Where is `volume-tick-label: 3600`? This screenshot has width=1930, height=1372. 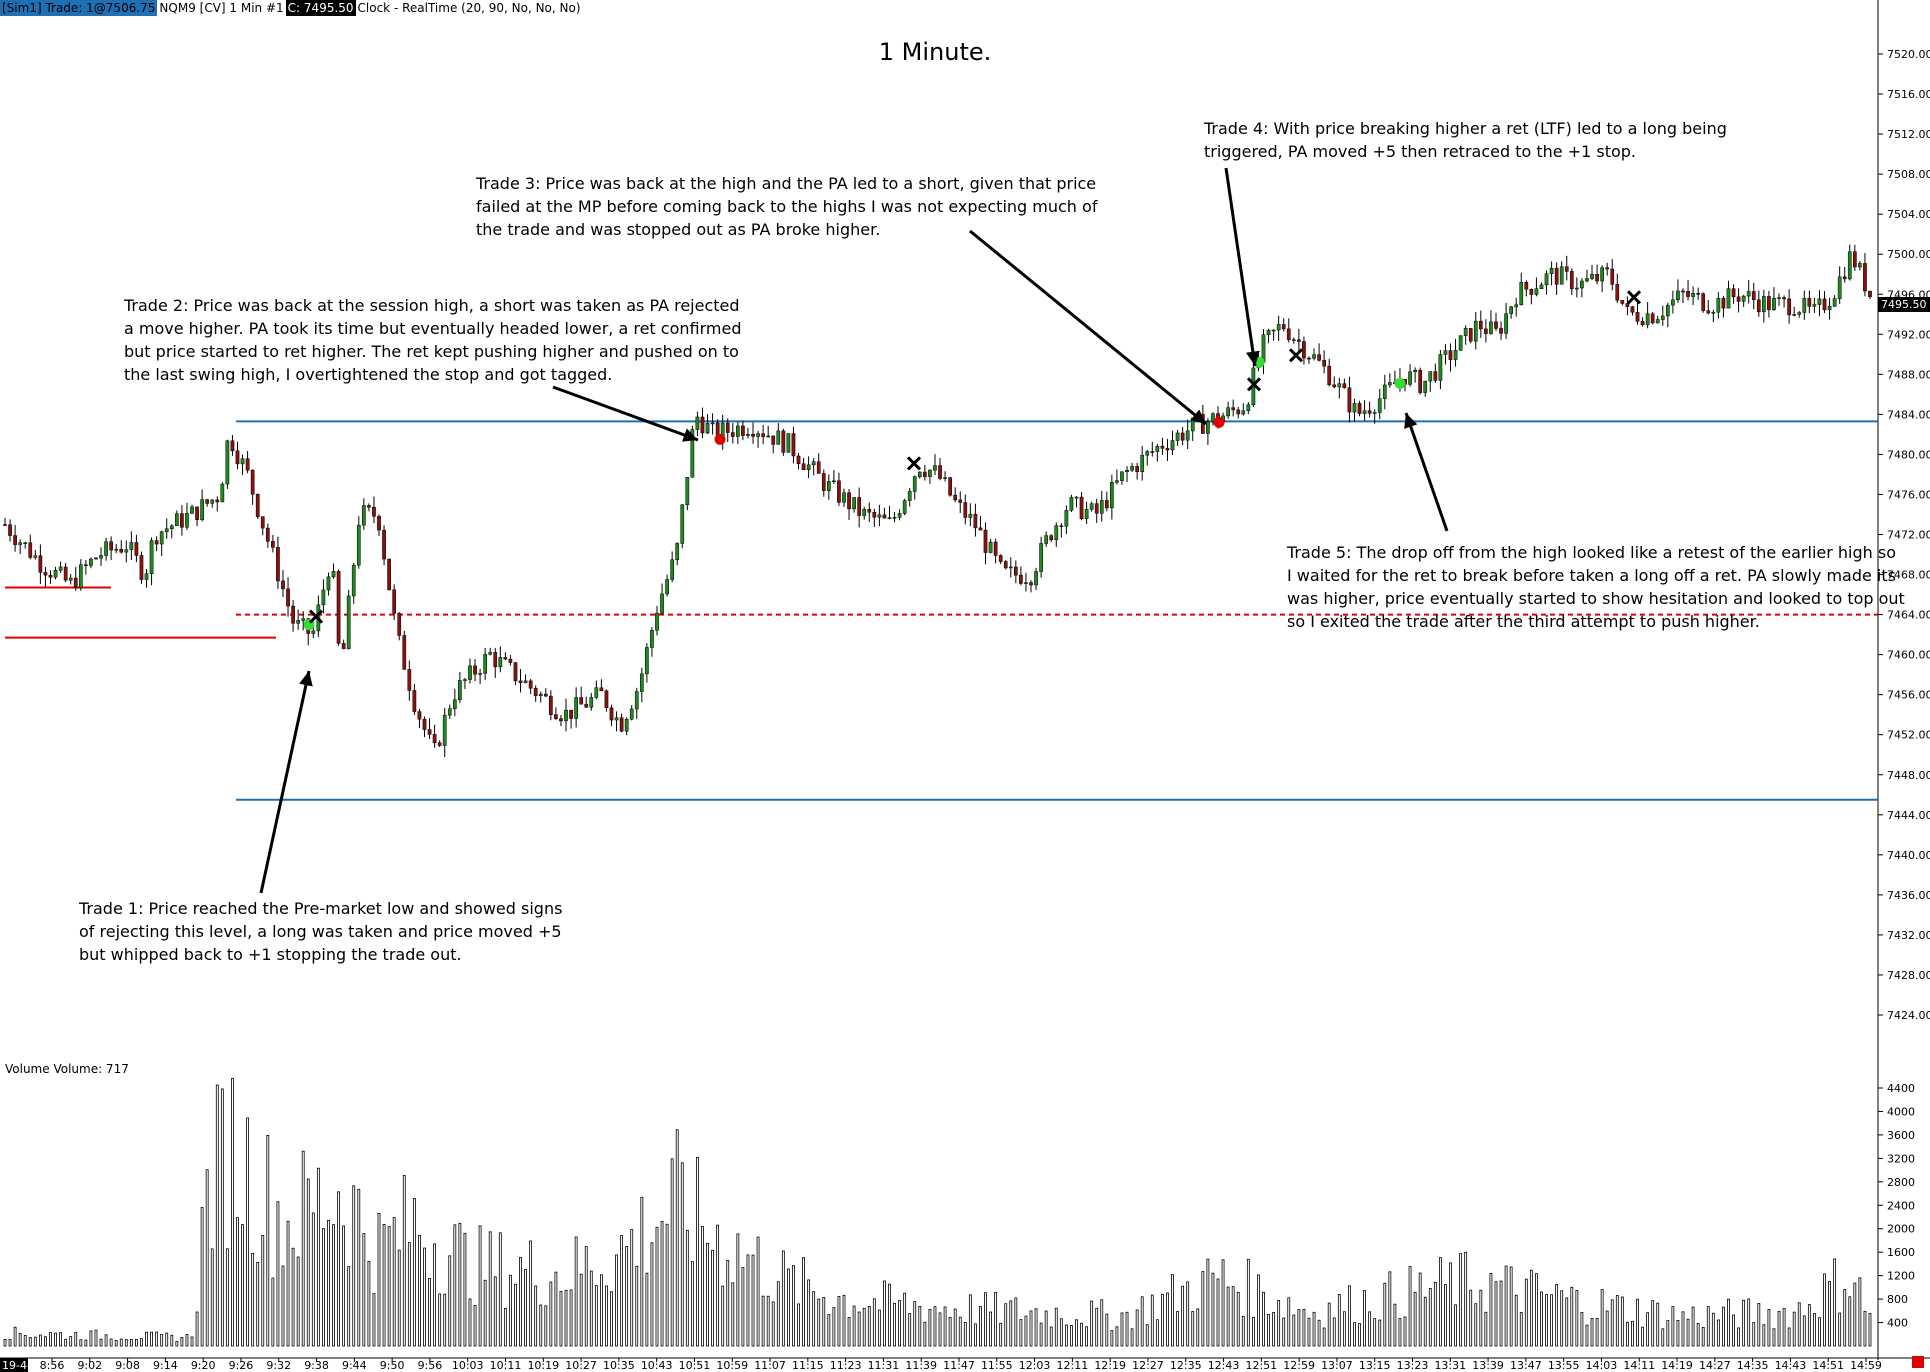
volume-tick-label: 3600 is located at coordinates (1901, 1135).